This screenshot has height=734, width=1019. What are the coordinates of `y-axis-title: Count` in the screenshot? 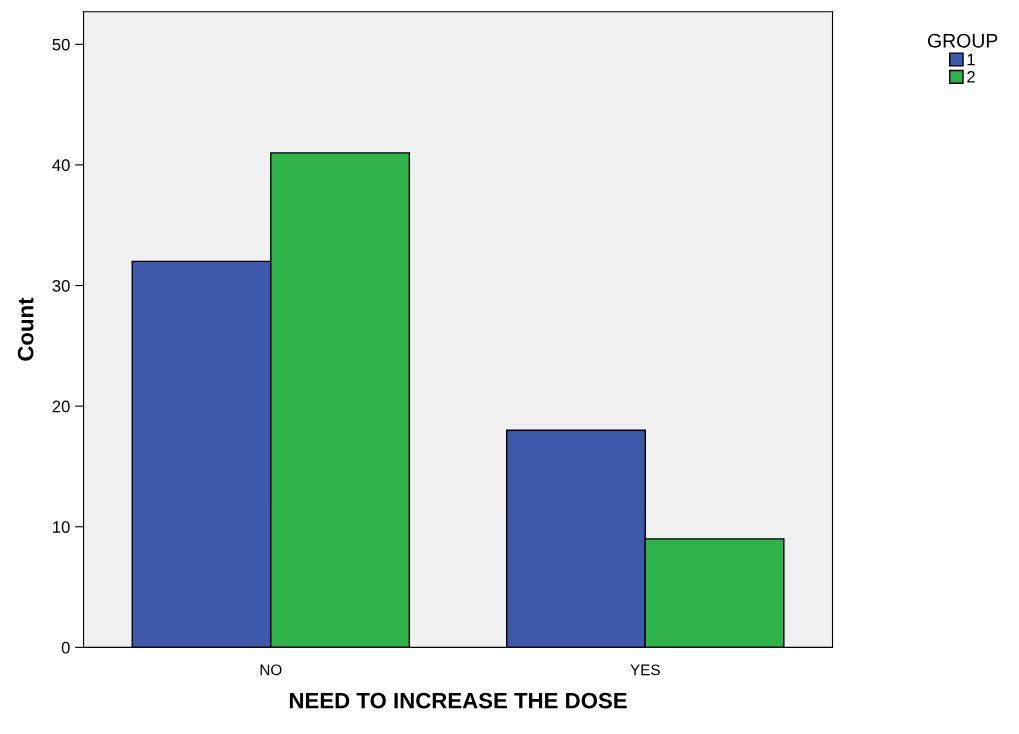 It's located at (25, 329).